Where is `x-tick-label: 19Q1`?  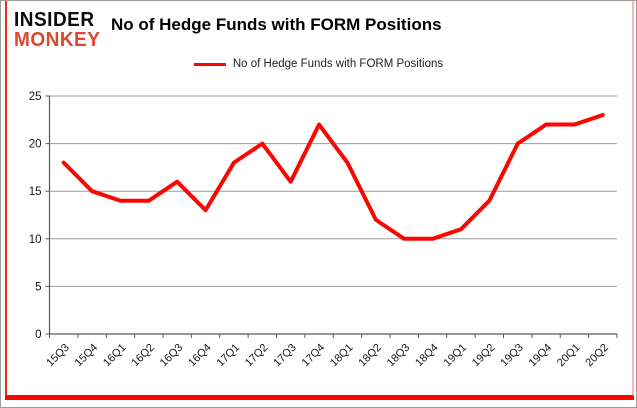 x-tick-label: 19Q1 is located at coordinates (456, 356).